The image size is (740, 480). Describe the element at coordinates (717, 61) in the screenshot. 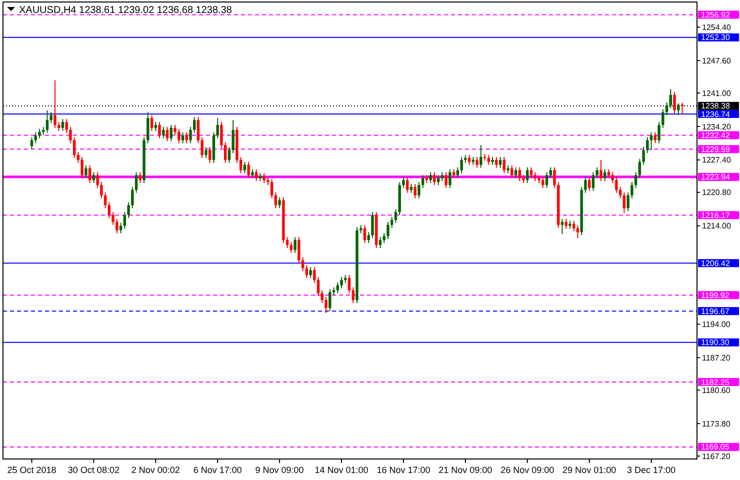

I see `y-tick-label: 1247.60` at that location.